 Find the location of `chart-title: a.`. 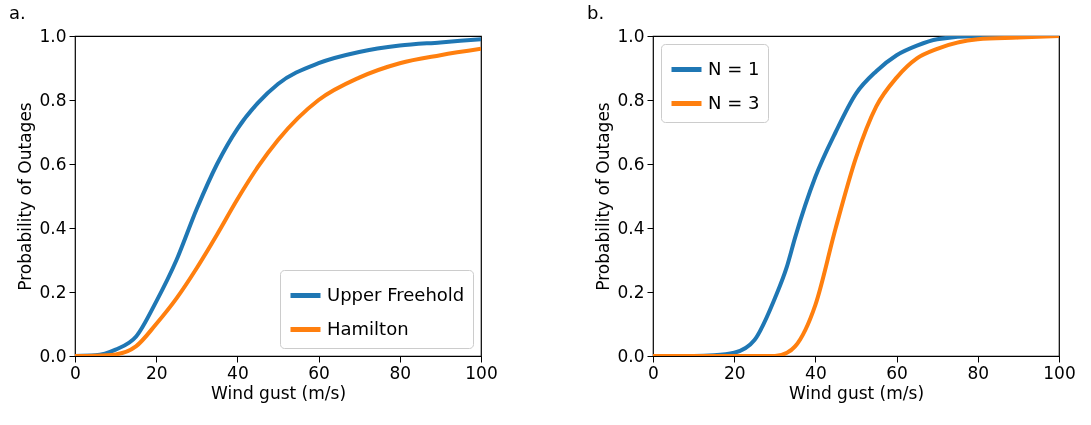

chart-title: a. is located at coordinates (17, 12).